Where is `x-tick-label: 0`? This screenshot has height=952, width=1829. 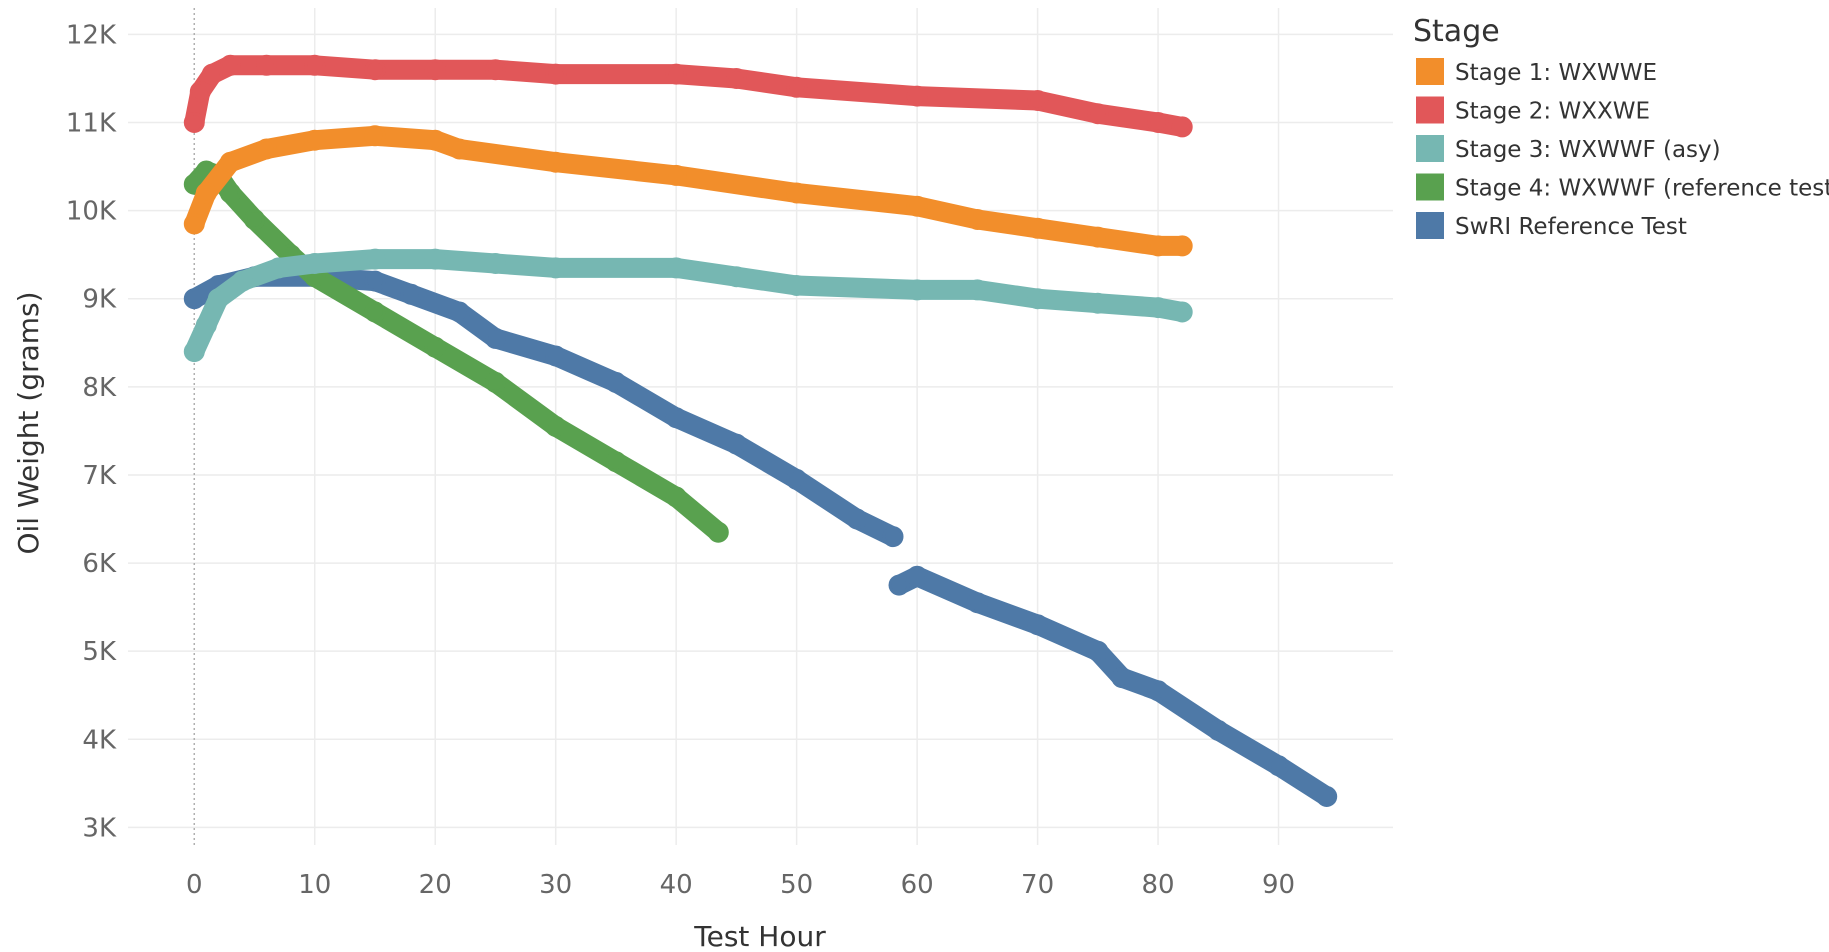 x-tick-label: 0 is located at coordinates (194, 885).